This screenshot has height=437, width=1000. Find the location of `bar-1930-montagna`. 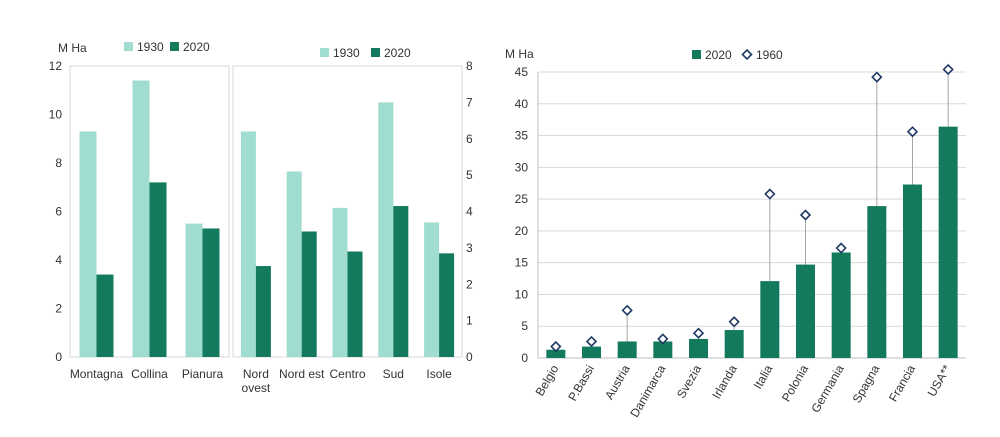

bar-1930-montagna is located at coordinates (88, 244).